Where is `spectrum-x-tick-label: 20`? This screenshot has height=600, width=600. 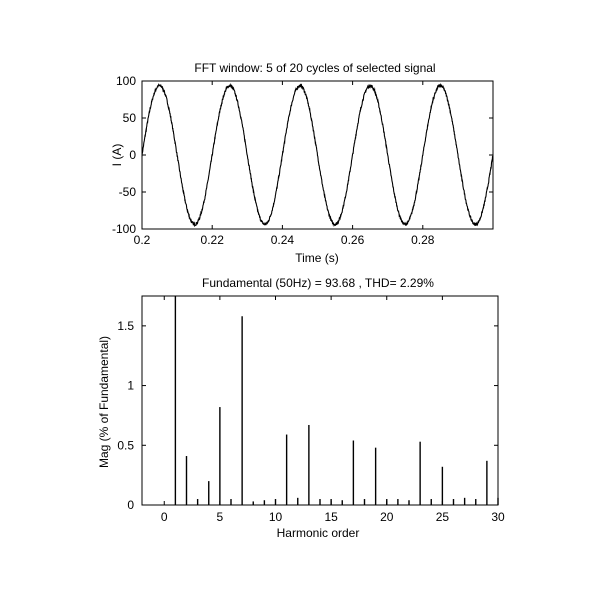
spectrum-x-tick-label: 20 is located at coordinates (387, 517).